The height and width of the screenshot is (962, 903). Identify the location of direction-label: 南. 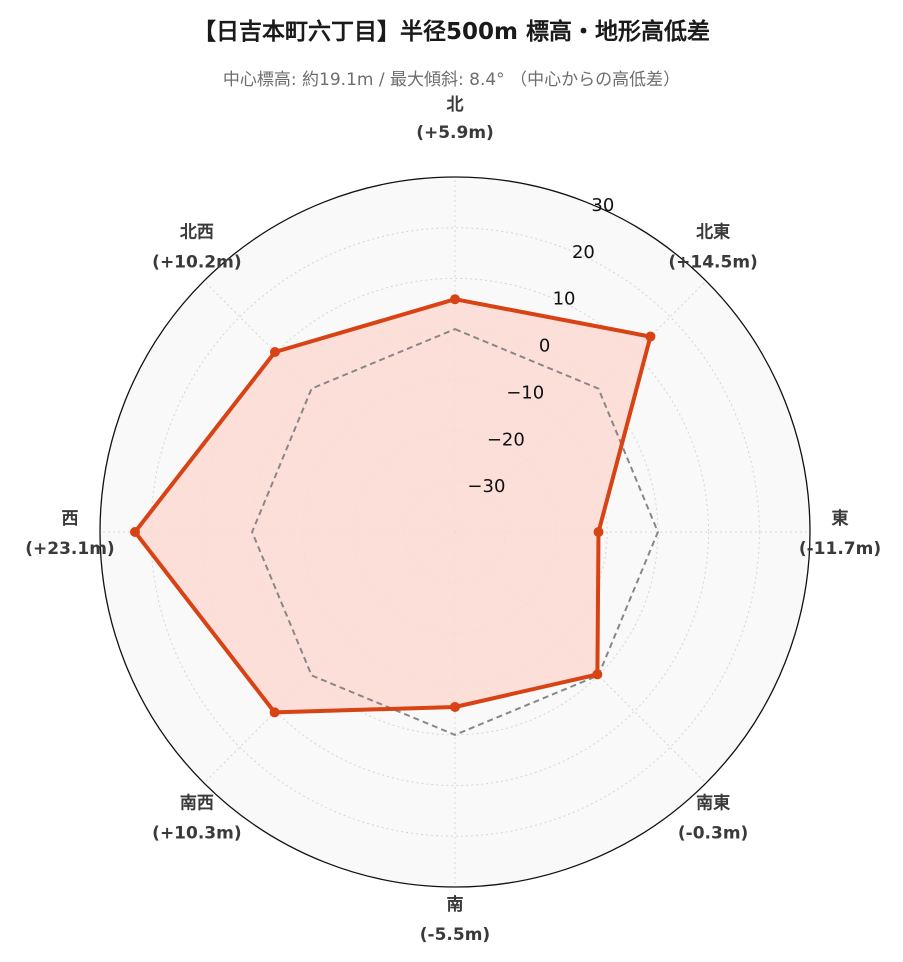
(455, 904).